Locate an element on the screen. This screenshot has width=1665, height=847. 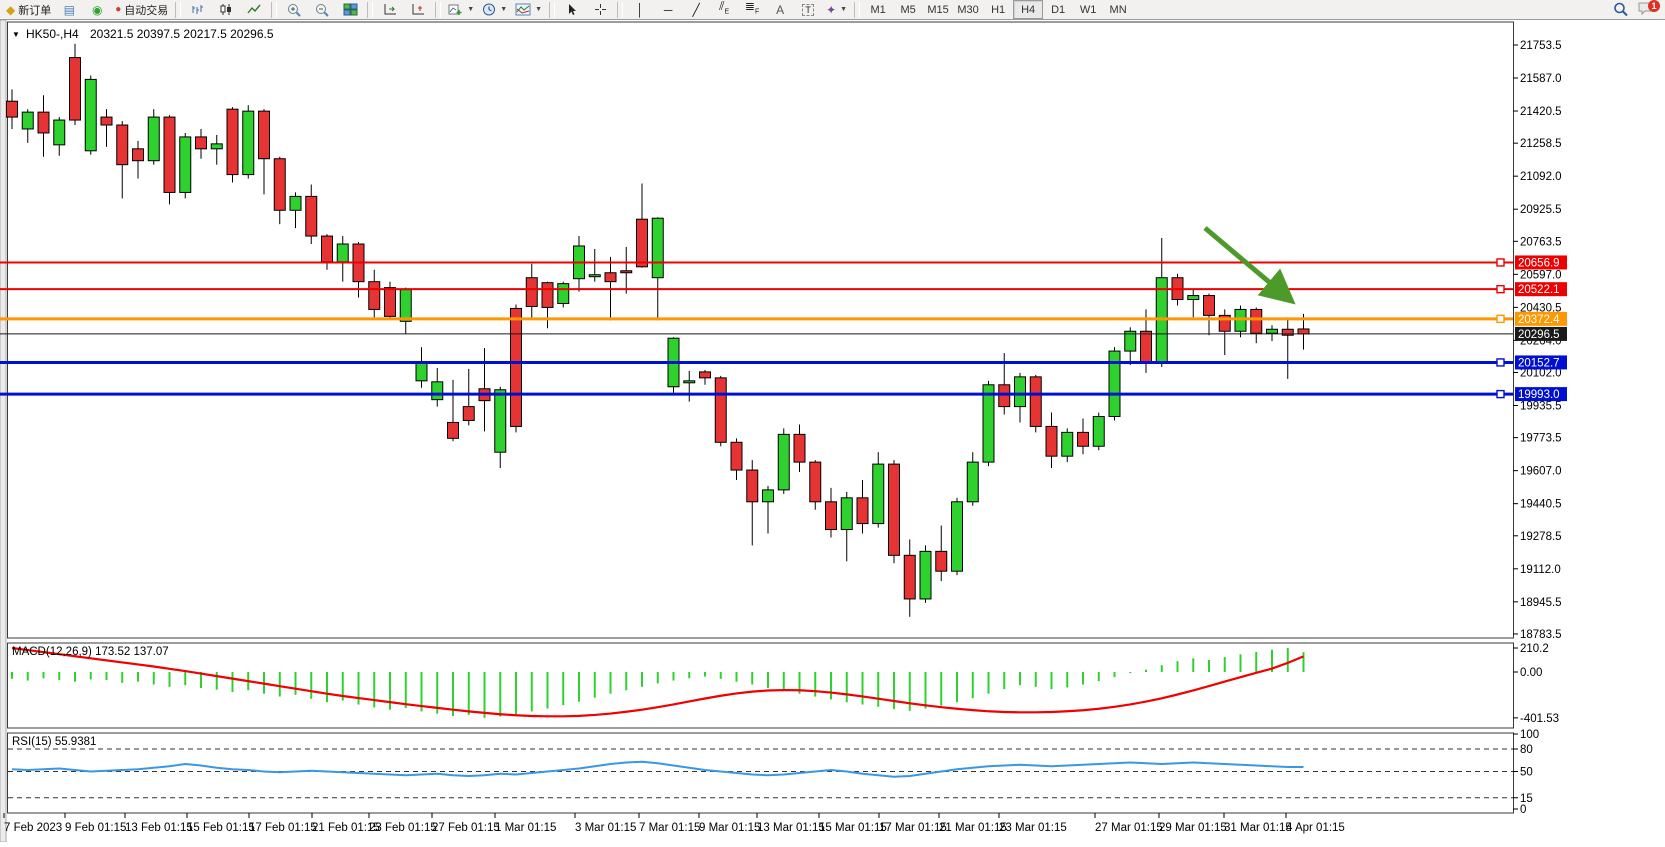
timeframe-w1: W1 is located at coordinates (1088, 9).